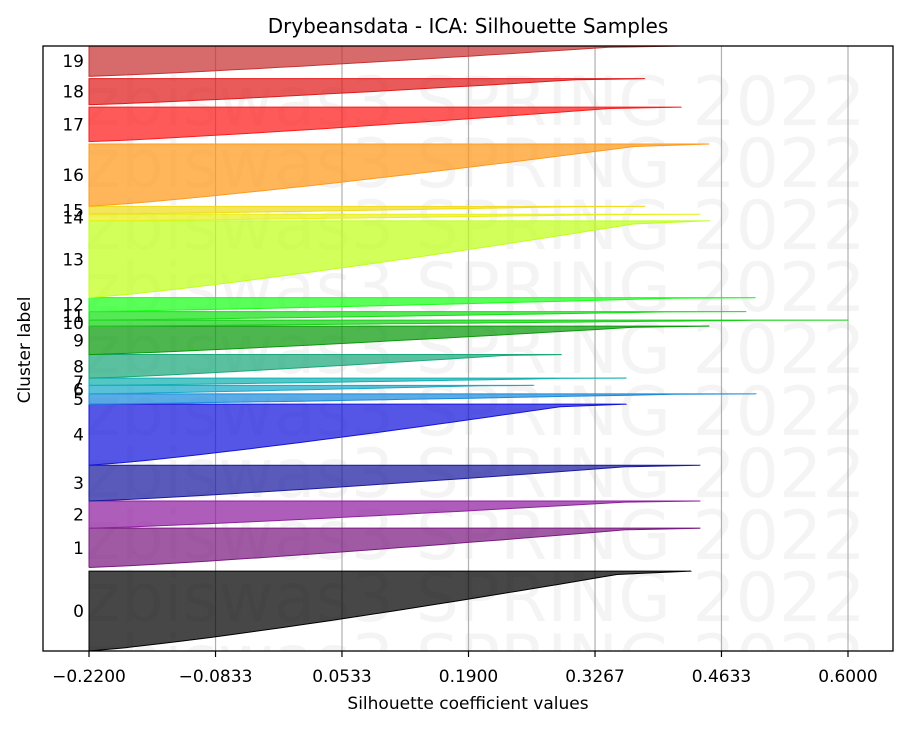 Image resolution: width=909 pixels, height=730 pixels. What do you see at coordinates (399, 340) in the screenshot?
I see `cluster-9-silhouette` at bounding box center [399, 340].